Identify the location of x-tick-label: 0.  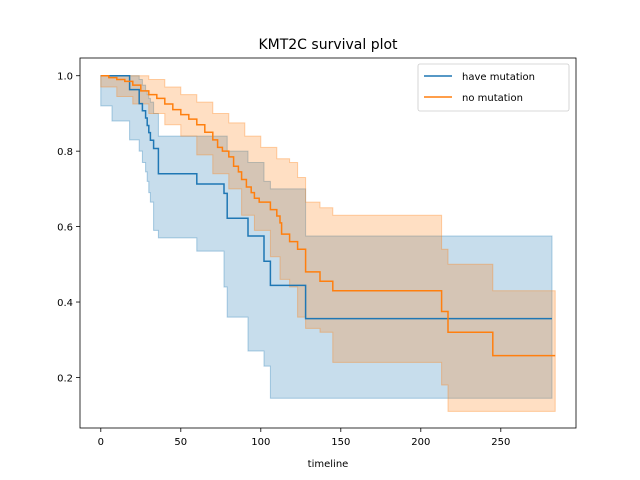
(101, 442).